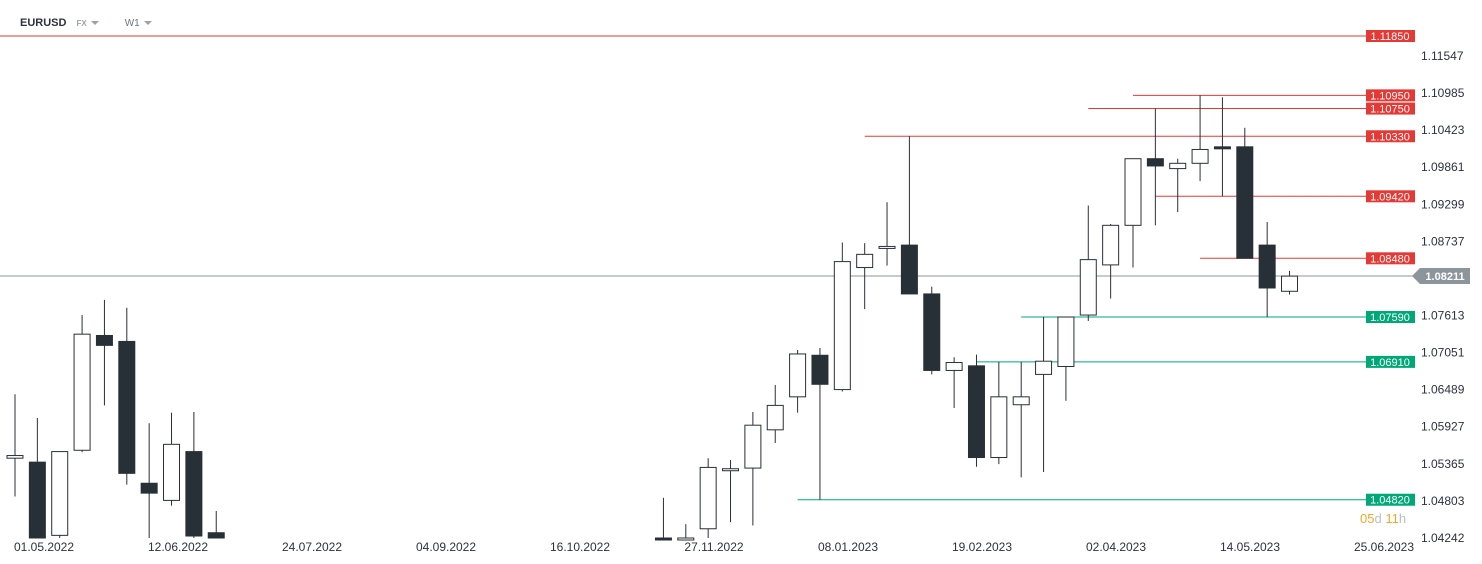 The height and width of the screenshot is (564, 1482). I want to click on level-label-8: 1.04820, so click(1390, 501).